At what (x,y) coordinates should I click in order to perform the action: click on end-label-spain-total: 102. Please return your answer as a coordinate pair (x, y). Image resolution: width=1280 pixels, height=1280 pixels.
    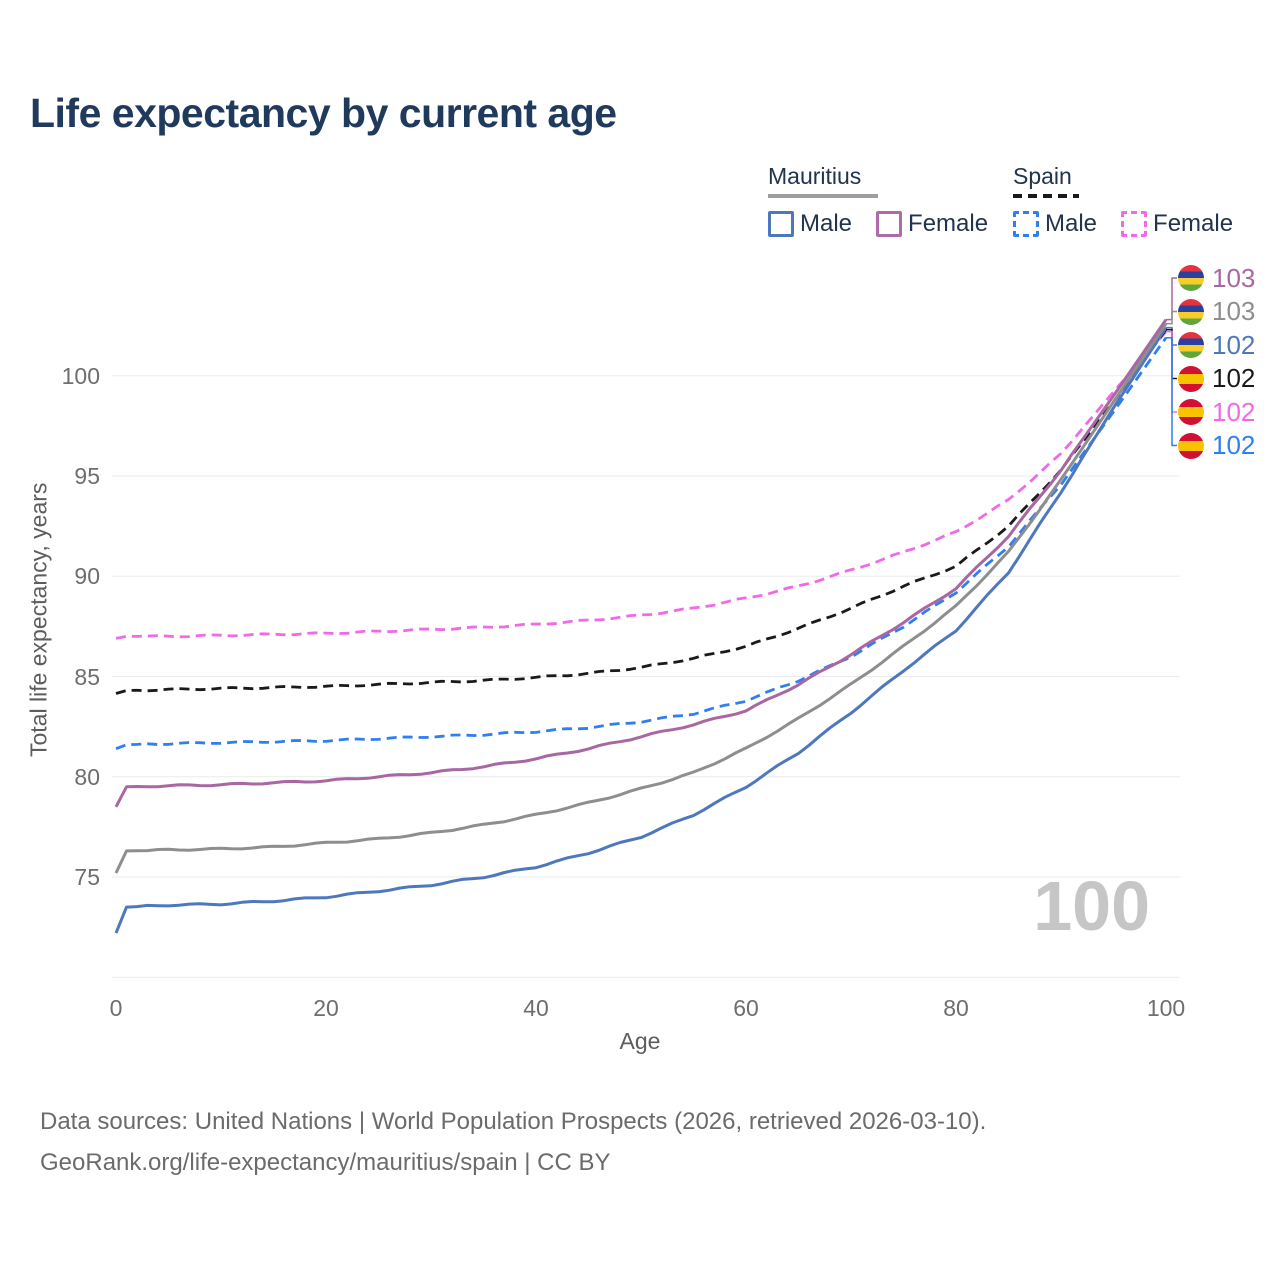
    Looking at the image, I should click on (1217, 378).